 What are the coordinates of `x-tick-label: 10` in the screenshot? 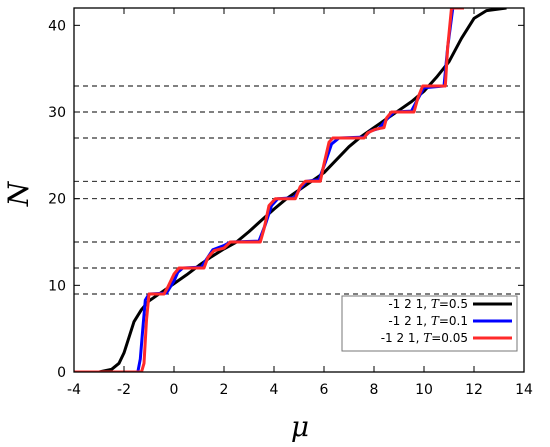 It's located at (424, 390).